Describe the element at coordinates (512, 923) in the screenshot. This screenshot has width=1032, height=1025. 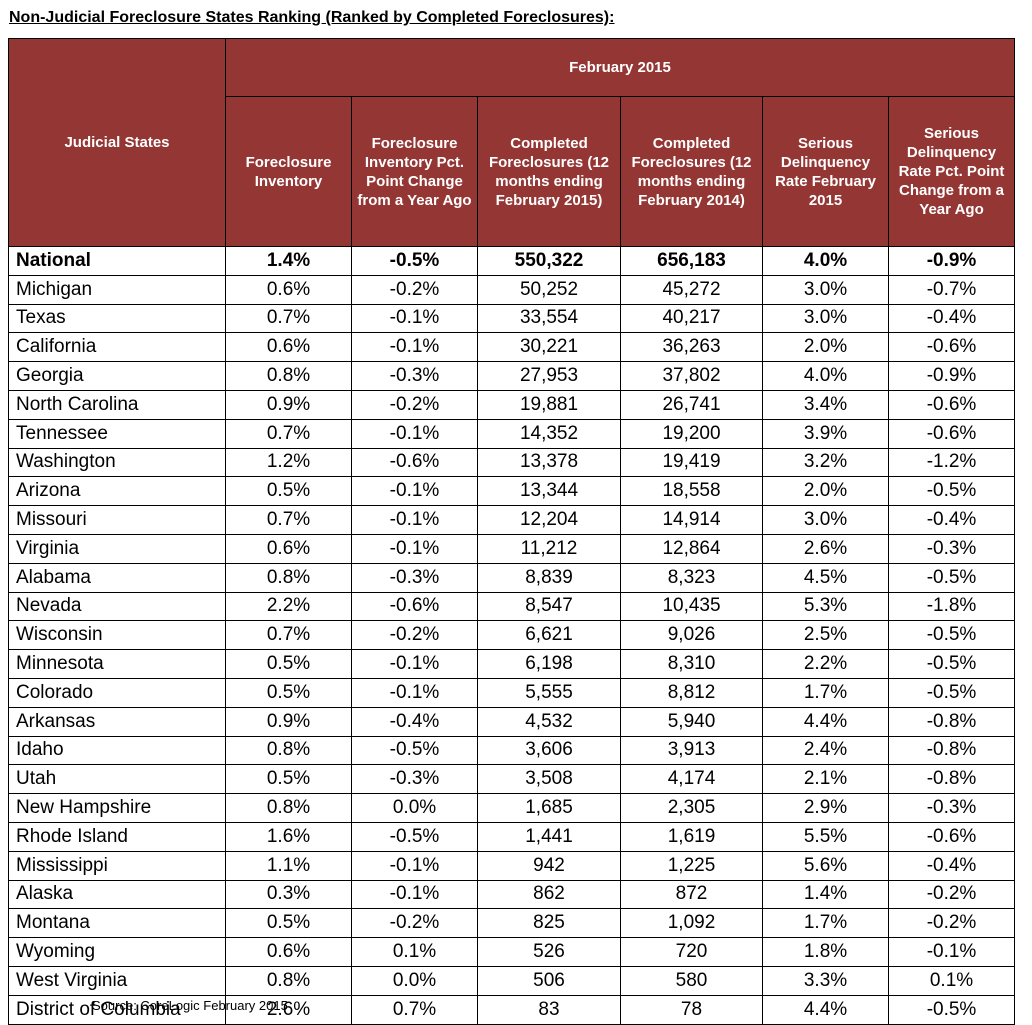
I see `table-row: Montana 0.5% -0.2% 825 1,092 1.7% -0.2%` at that location.